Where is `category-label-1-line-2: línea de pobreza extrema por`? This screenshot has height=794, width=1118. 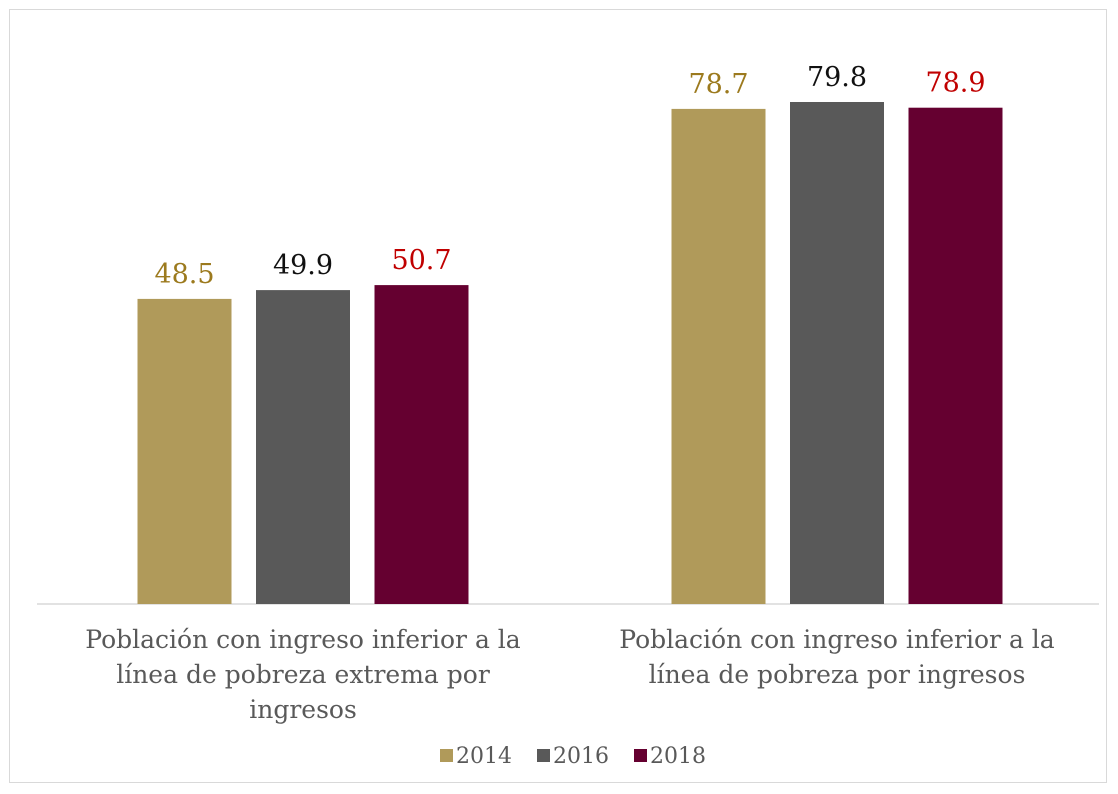 category-label-1-line-2: línea de pobreza extrema por is located at coordinates (303, 674).